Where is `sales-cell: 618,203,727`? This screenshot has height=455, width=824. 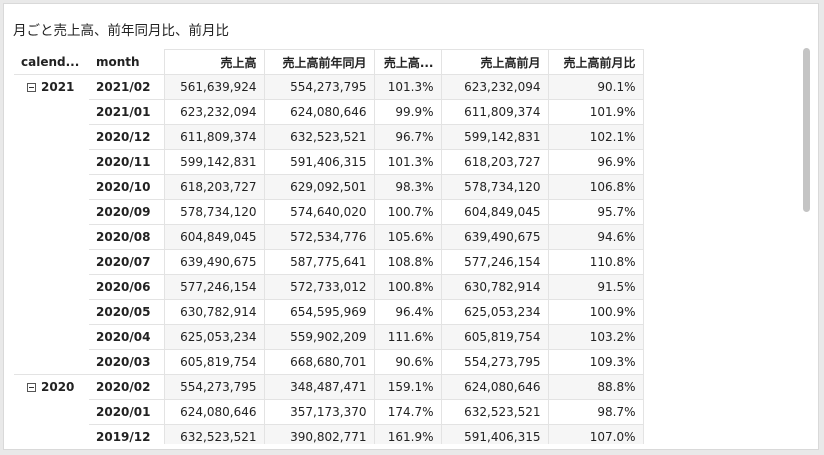 sales-cell: 618,203,727 is located at coordinates (214, 187).